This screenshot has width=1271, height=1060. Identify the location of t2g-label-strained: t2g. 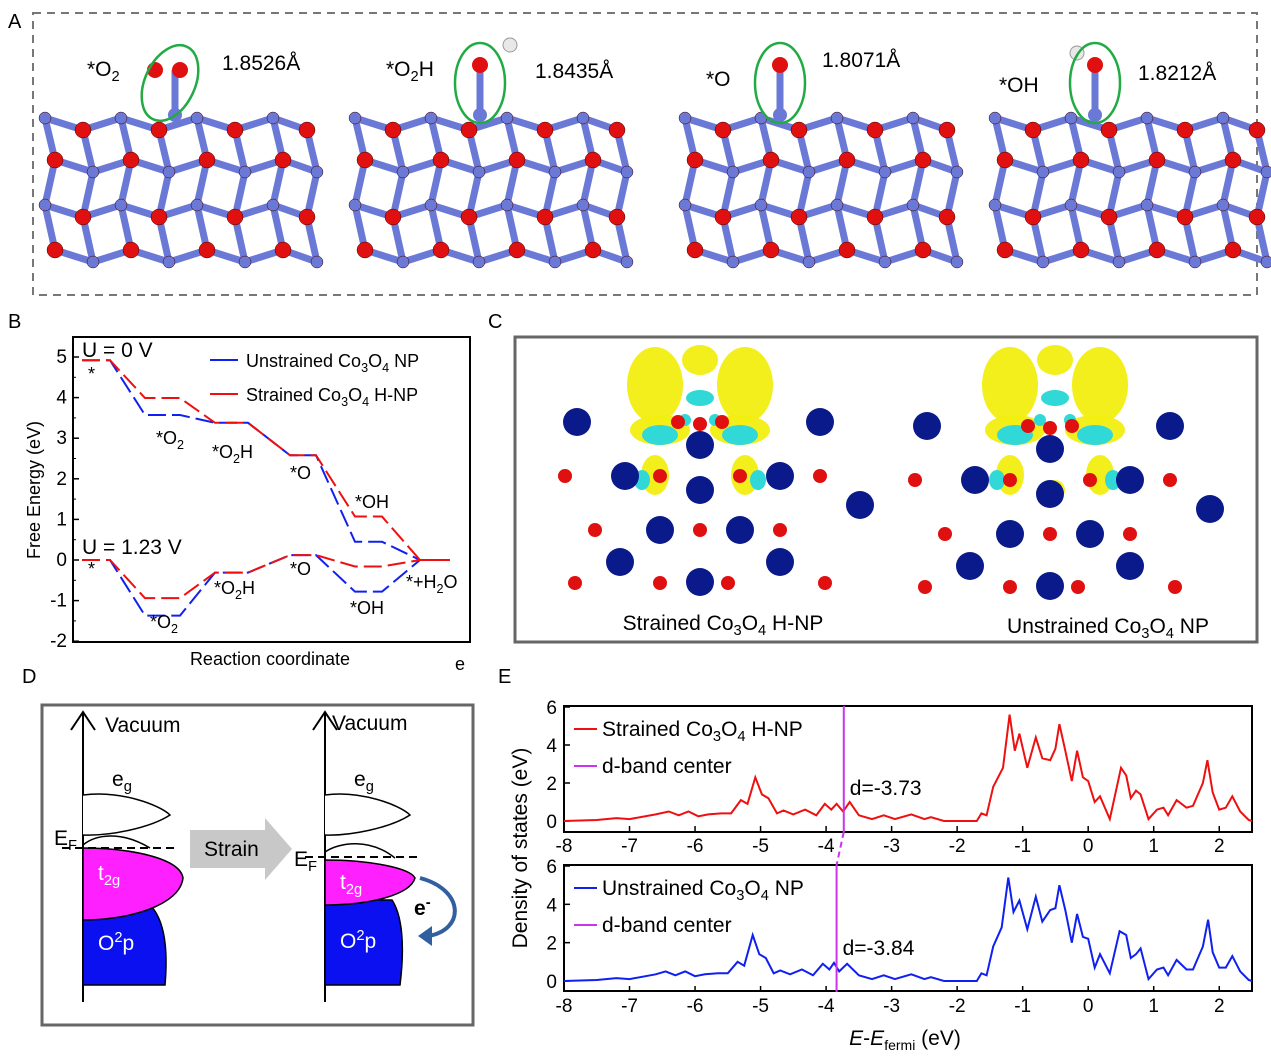
(351, 884).